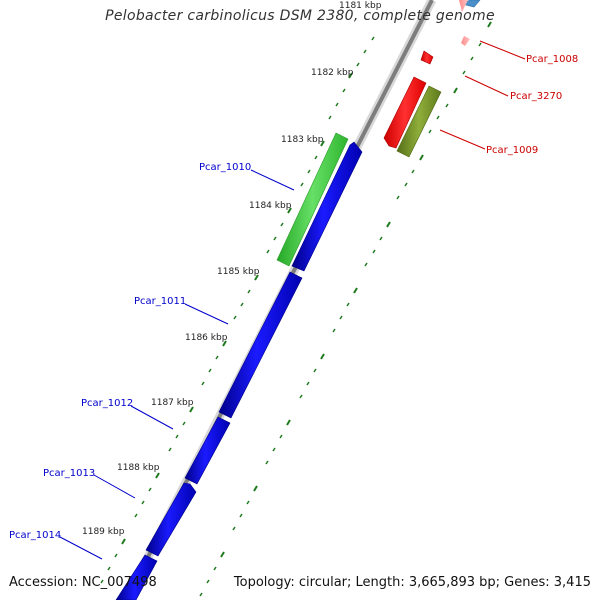 The image size is (600, 600). What do you see at coordinates (83, 582) in the screenshot?
I see `accession-text: Accession: NC_007498` at bounding box center [83, 582].